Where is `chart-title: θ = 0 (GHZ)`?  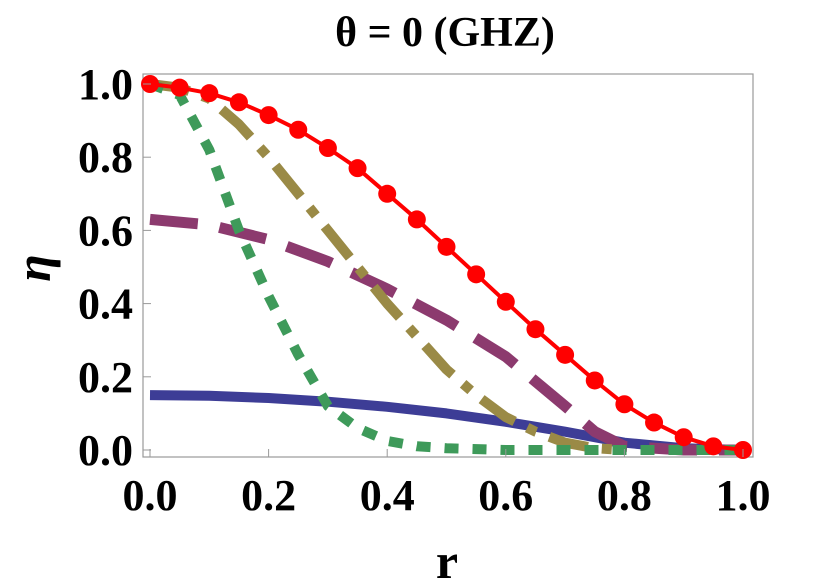 chart-title: θ = 0 (GHZ) is located at coordinates (445, 33).